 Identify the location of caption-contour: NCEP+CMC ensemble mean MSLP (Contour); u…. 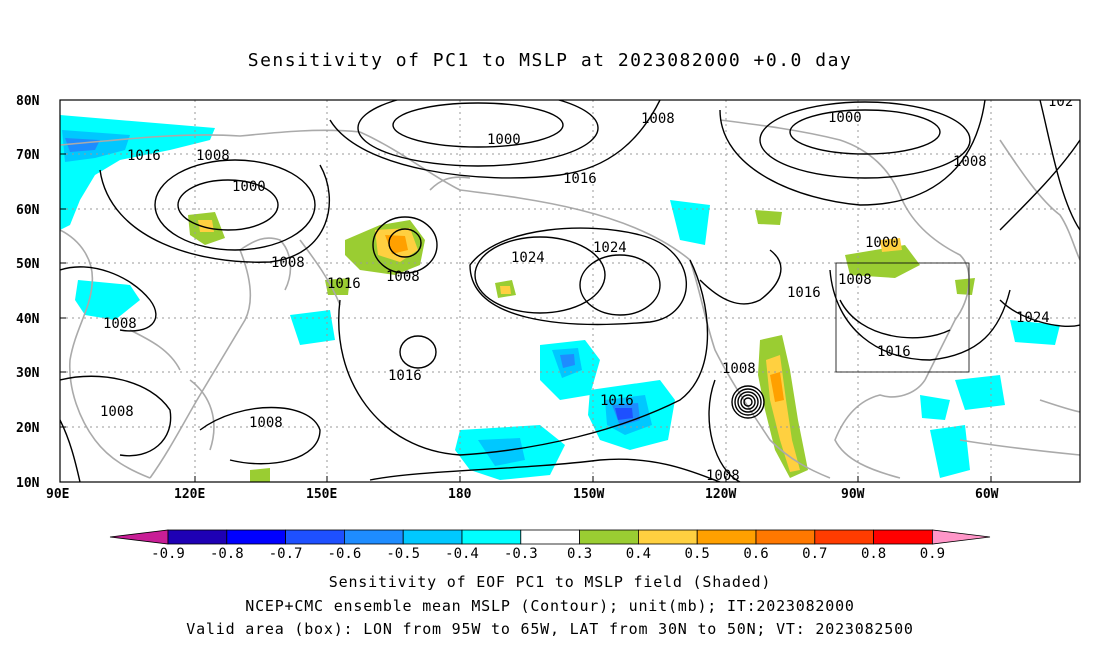
(550, 606).